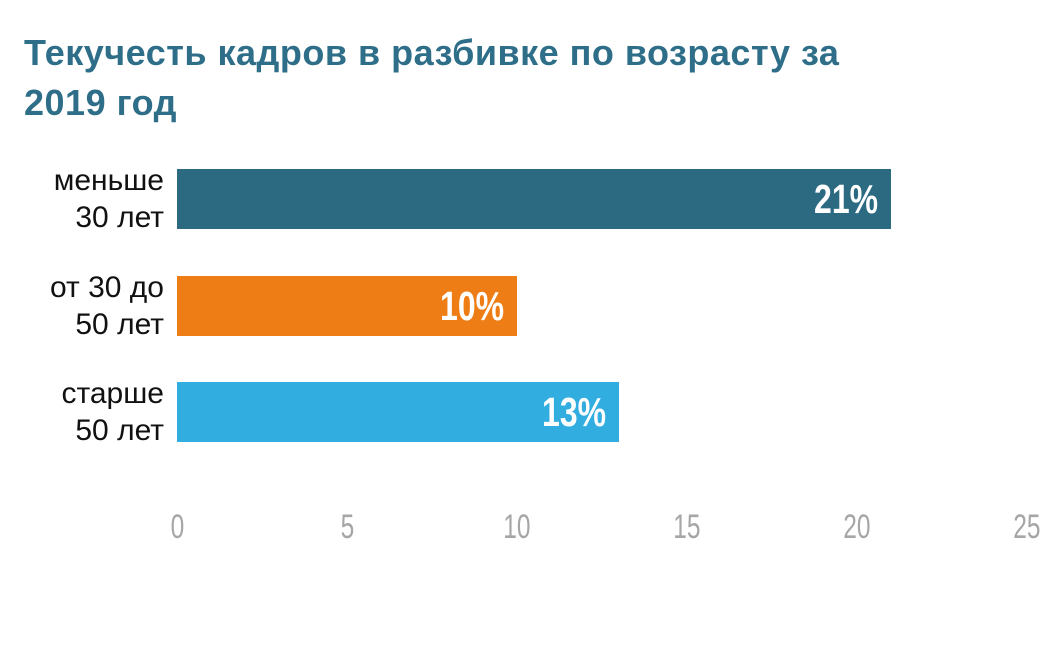 This screenshot has height=654, width=1058. Describe the element at coordinates (177, 527) in the screenshot. I see `x-axis-tick: 0` at that location.